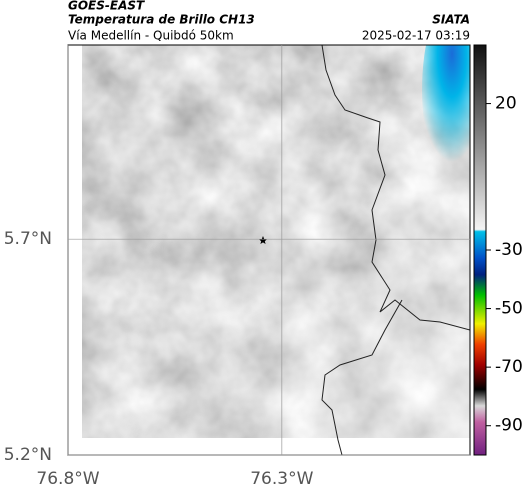 The width and height of the screenshot is (526, 495). Describe the element at coordinates (106, 6) in the screenshot. I see `title: GOES-EAST` at that location.